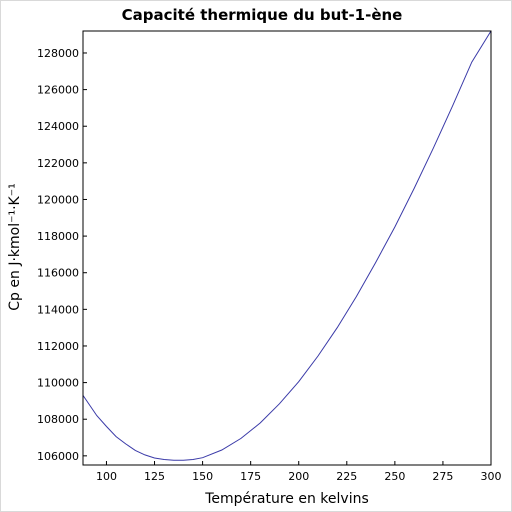 The height and width of the screenshot is (512, 512). What do you see at coordinates (58, 273) in the screenshot?
I see `y-tick-label: 116000` at bounding box center [58, 273].